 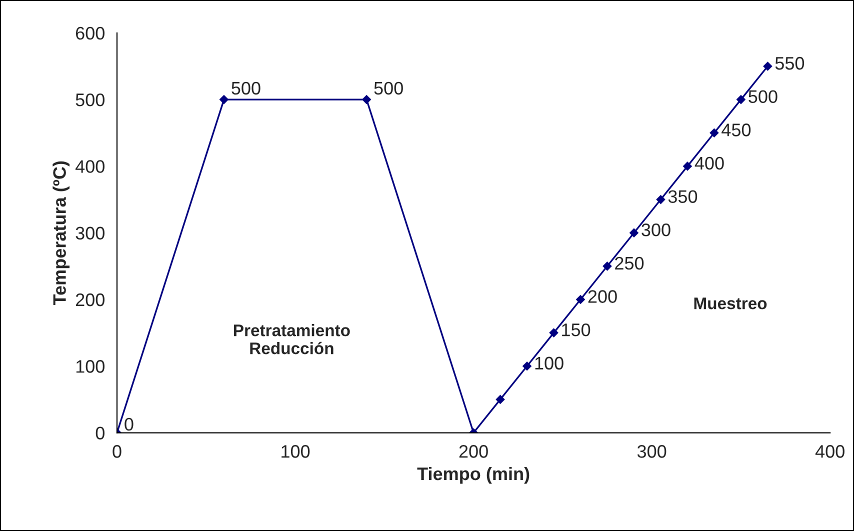 I want to click on x-tick-label: 300, so click(x=651, y=451).